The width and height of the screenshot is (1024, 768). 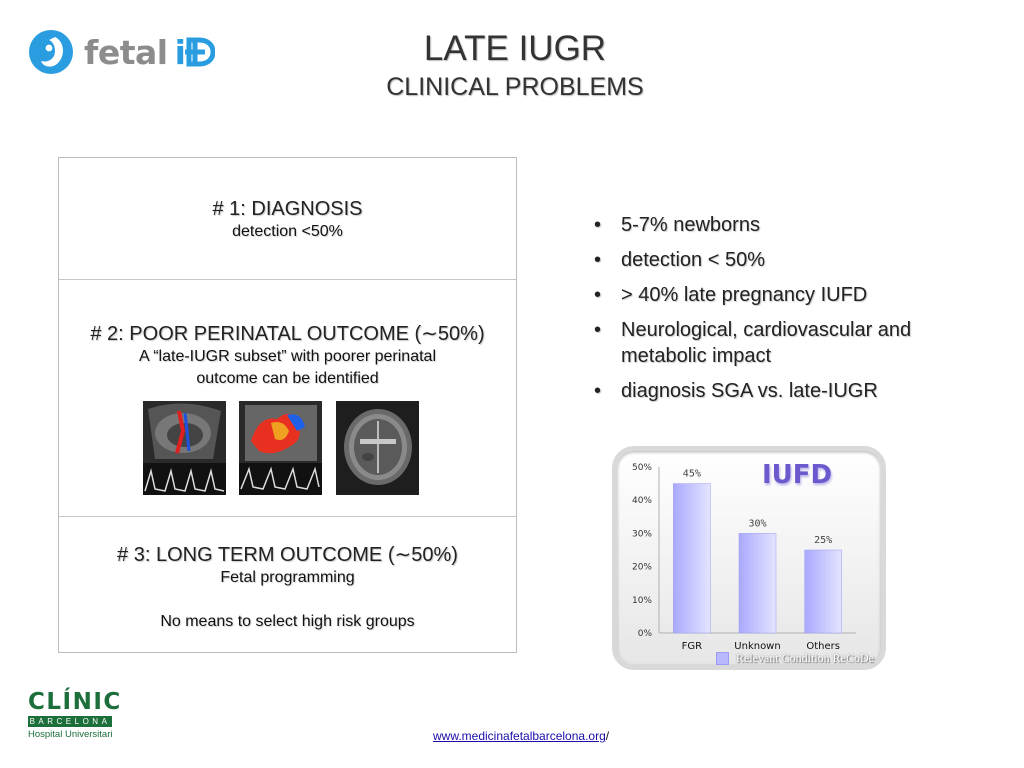 What do you see at coordinates (287, 334) in the screenshot?
I see `problem-title: # 2: POOR PERINATAL OUTCOME (∼50%)` at bounding box center [287, 334].